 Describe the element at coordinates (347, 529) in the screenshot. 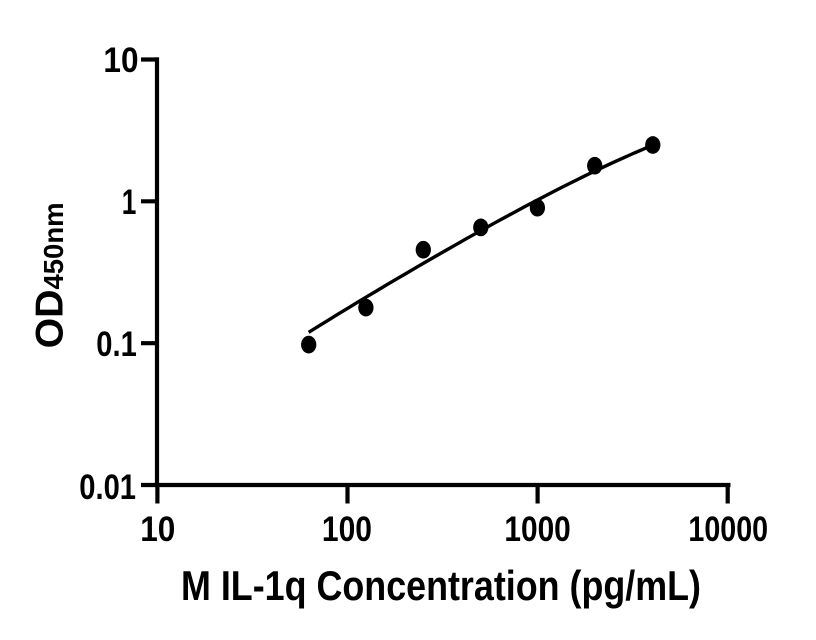

I see `svg-text: 100` at that location.